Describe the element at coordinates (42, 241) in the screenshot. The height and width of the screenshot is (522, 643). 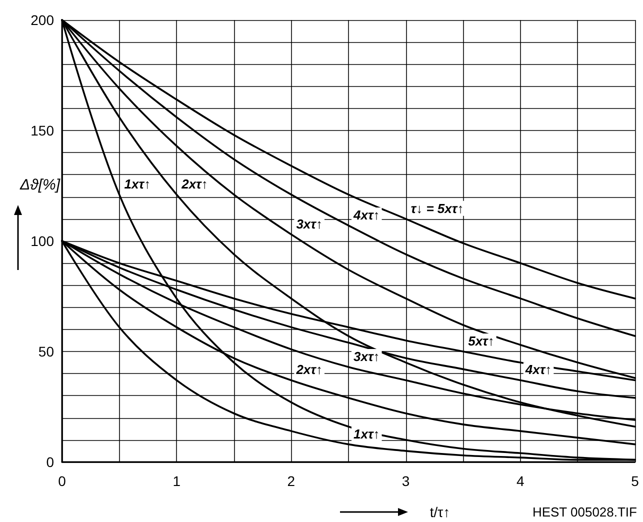
I see `y-tick-label: 100` at that location.